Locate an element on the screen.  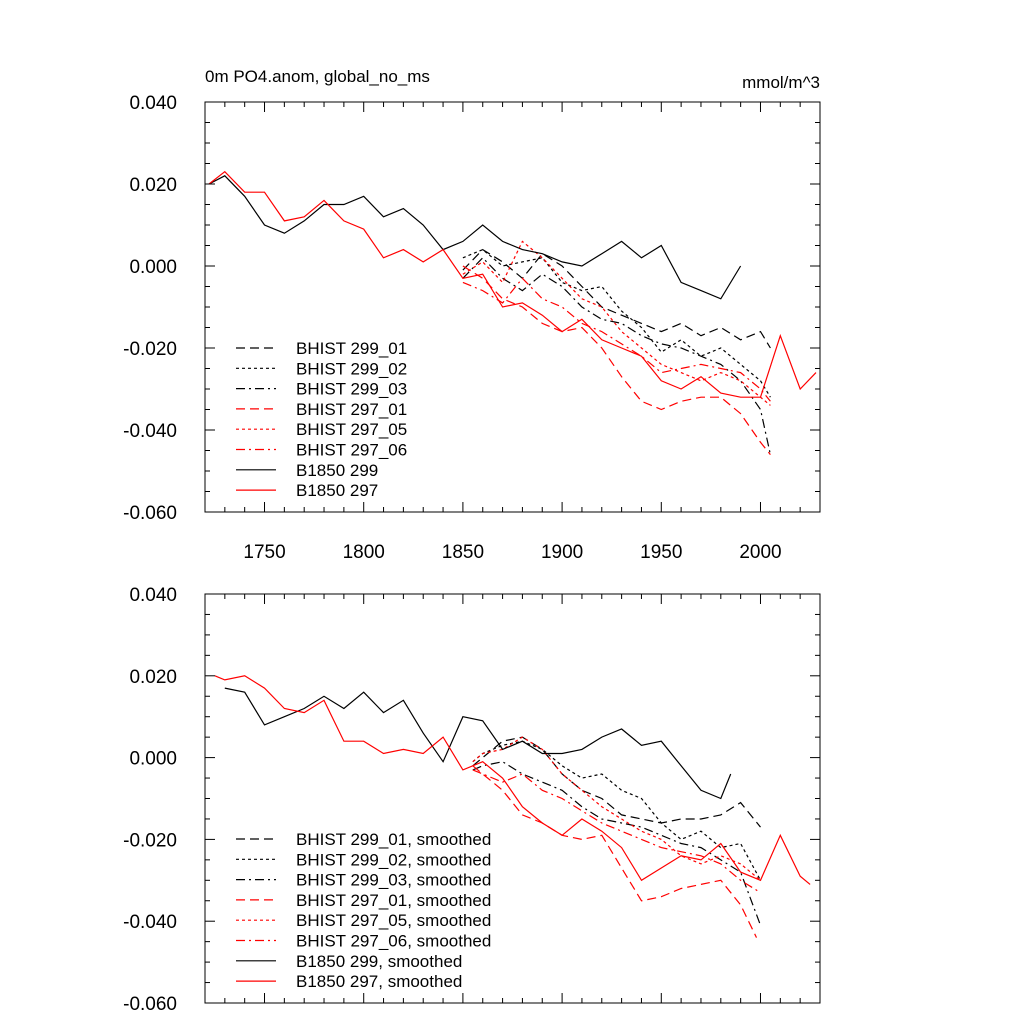
top-panel-units: mmol/m^3 is located at coordinates (781, 82).